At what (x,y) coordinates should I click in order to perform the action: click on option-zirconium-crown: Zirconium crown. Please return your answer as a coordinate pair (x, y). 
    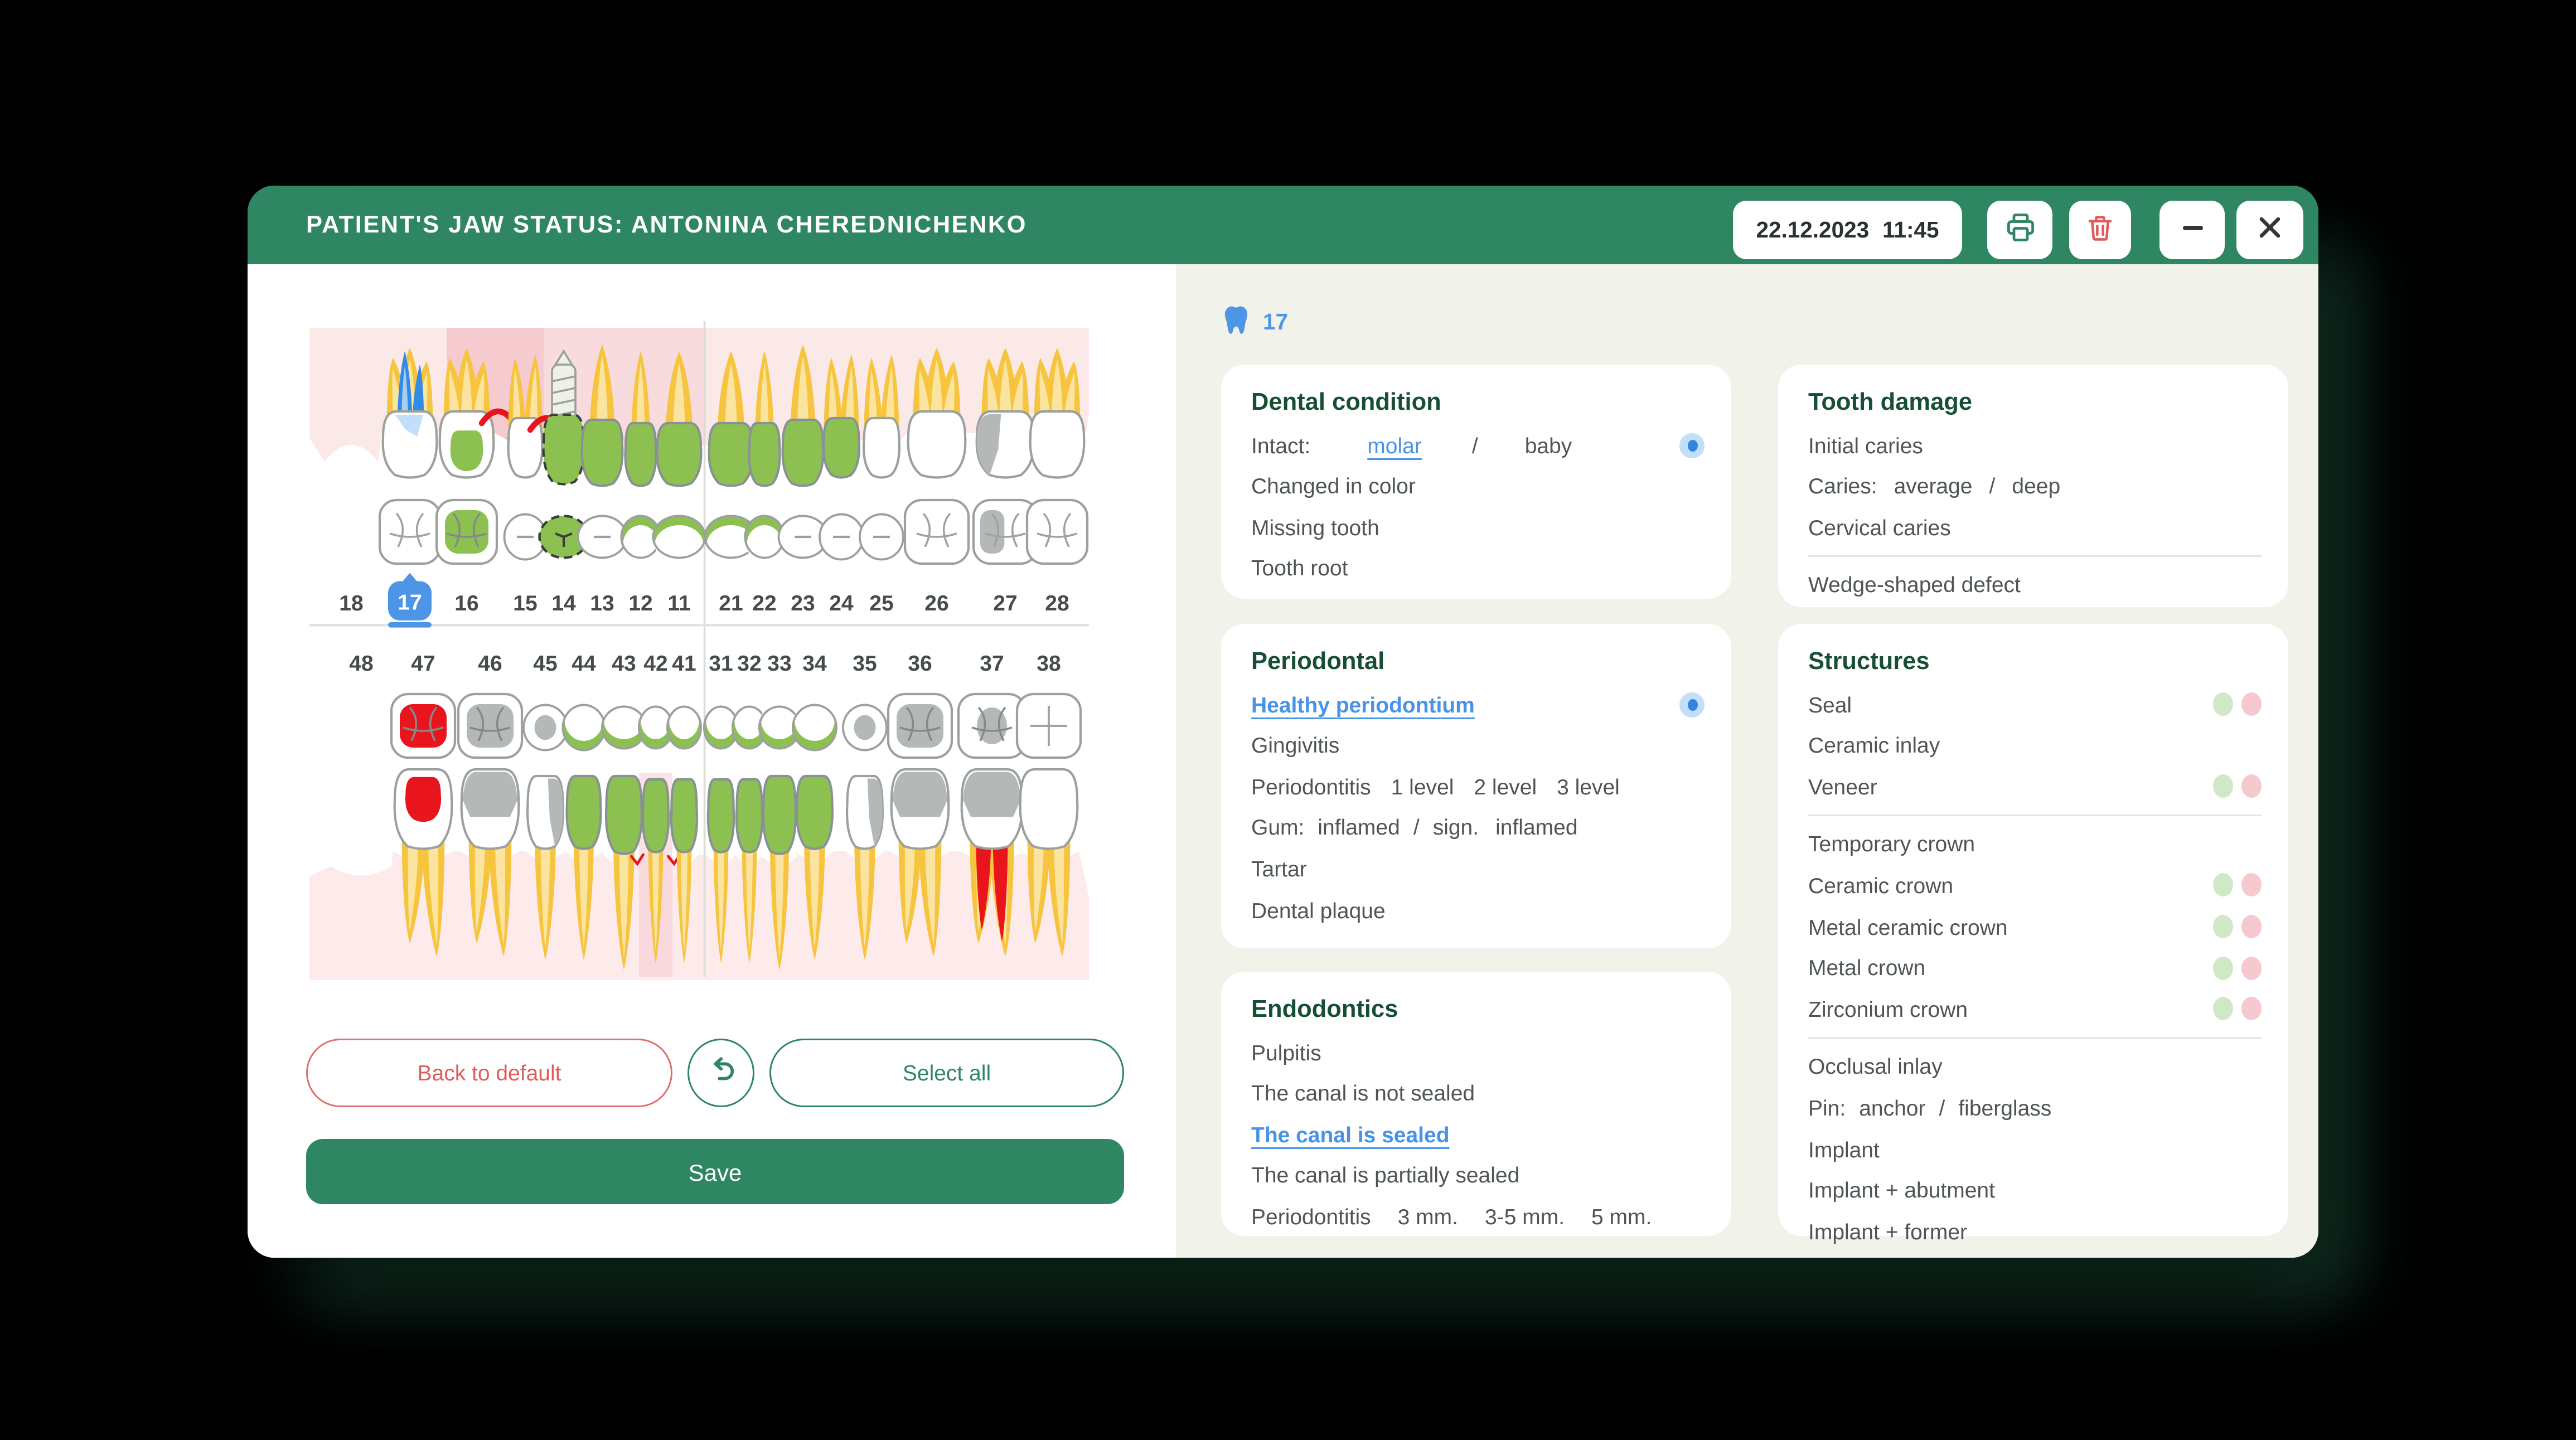
    Looking at the image, I should click on (2035, 1008).